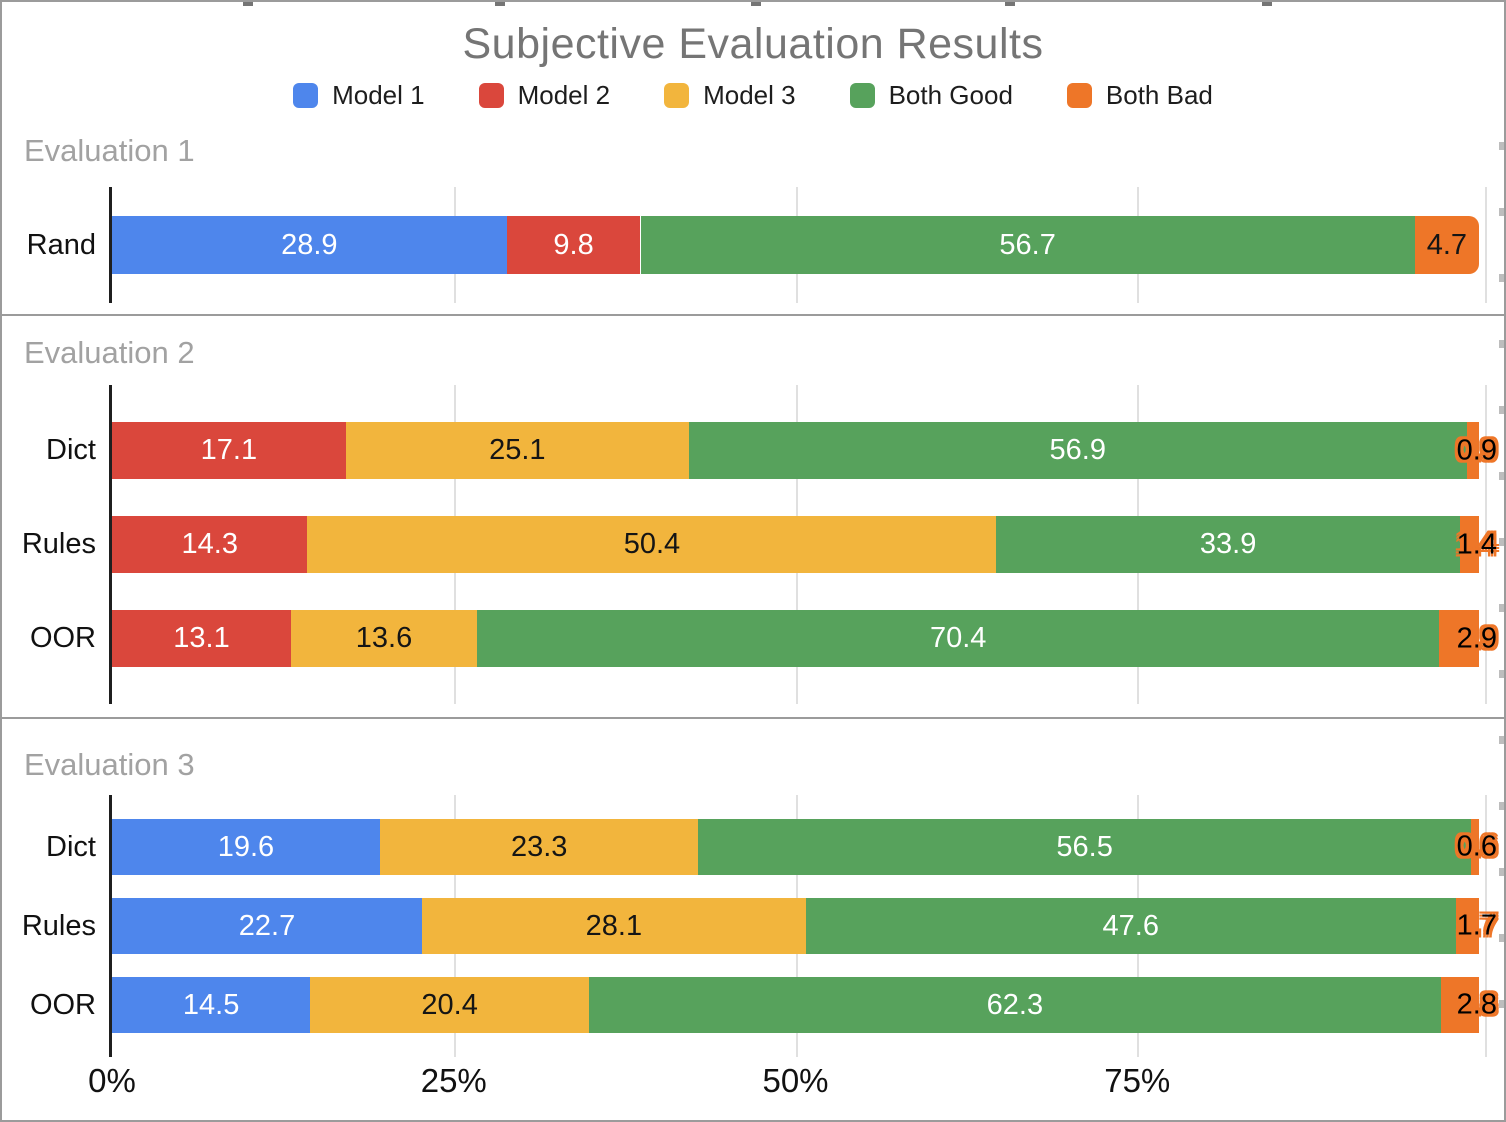  What do you see at coordinates (573, 244) in the screenshot?
I see `bar-segment-label: 9.8` at bounding box center [573, 244].